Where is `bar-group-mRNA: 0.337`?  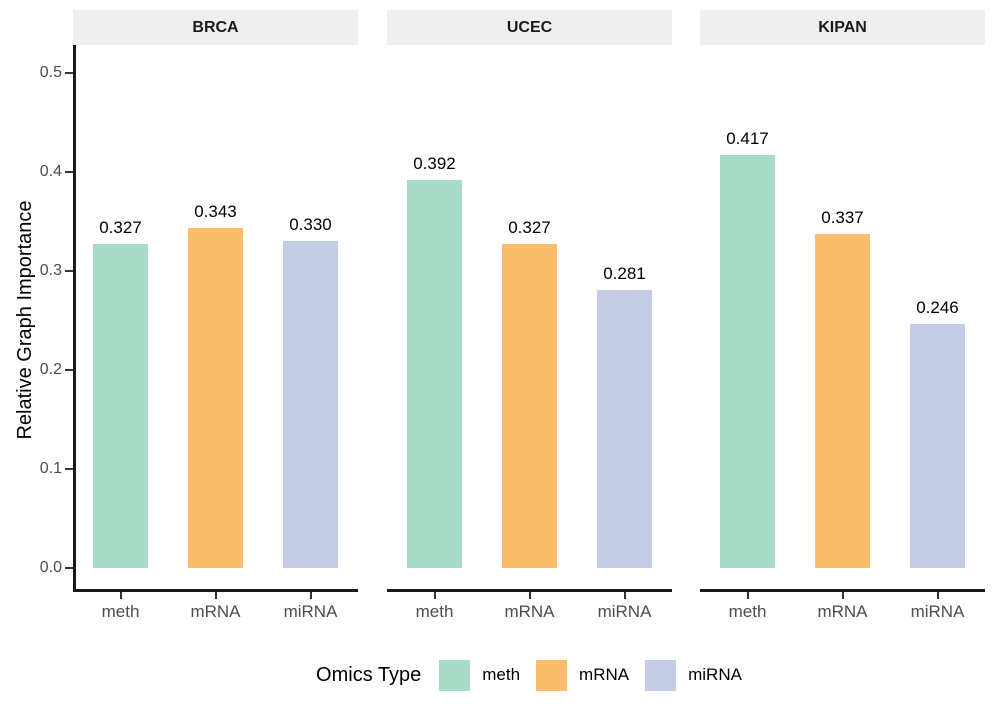 bar-group-mRNA: 0.337 is located at coordinates (842, 388).